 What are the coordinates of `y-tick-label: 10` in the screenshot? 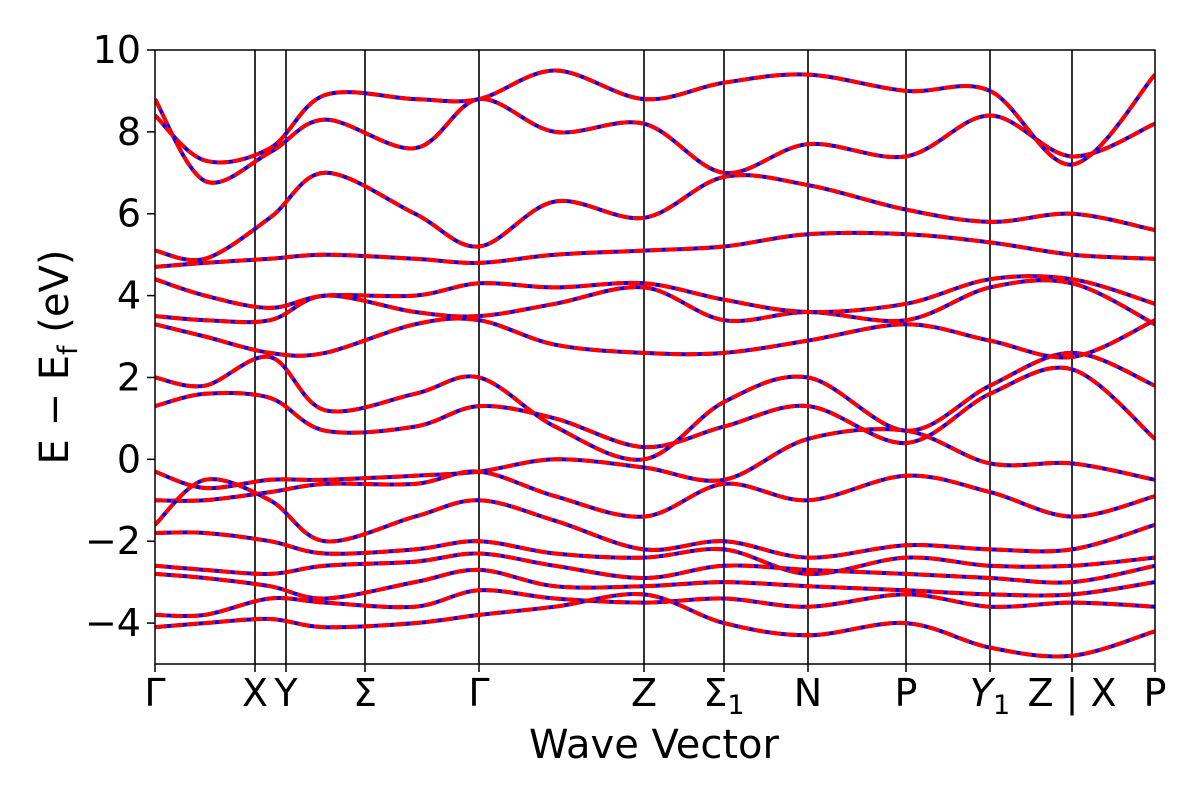 It's located at (117, 50).